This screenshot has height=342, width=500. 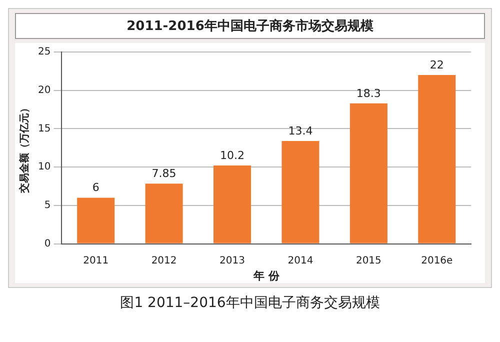 I want to click on x-tick-label: 2013, so click(x=232, y=260).